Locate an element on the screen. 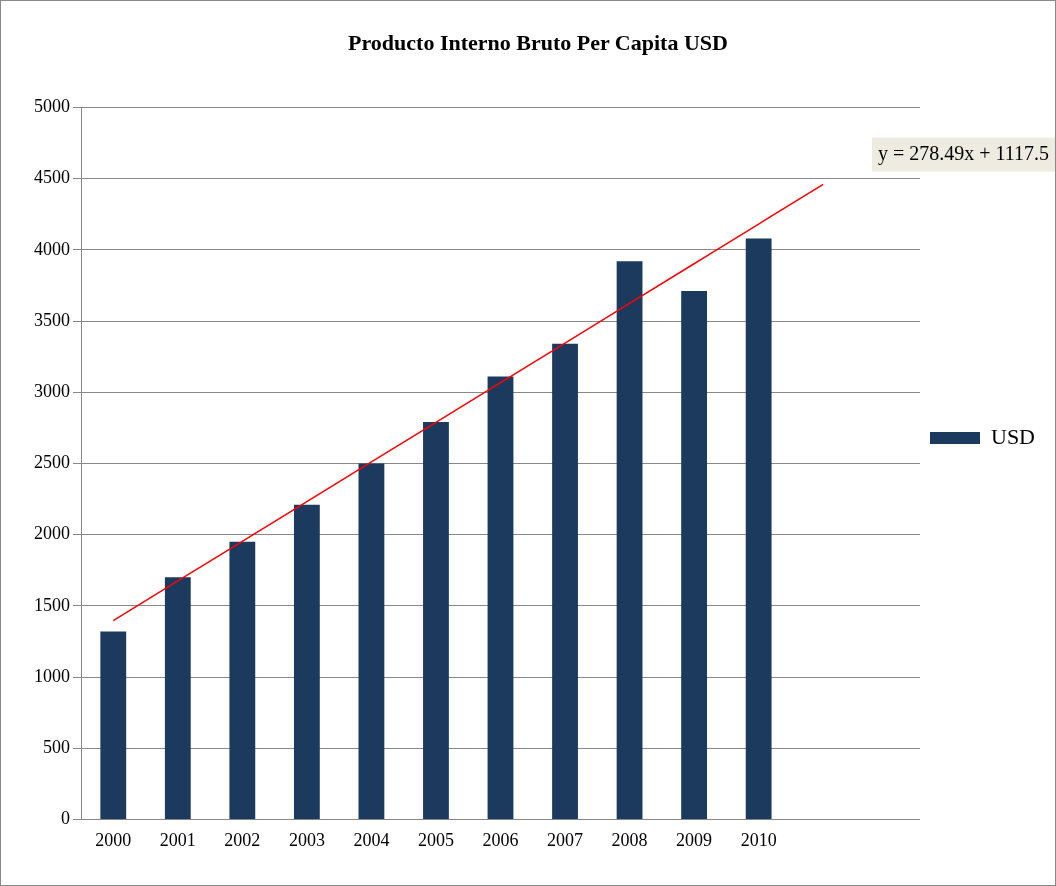 This screenshot has width=1056, height=886. y-tick-label: 2500 is located at coordinates (52, 462).